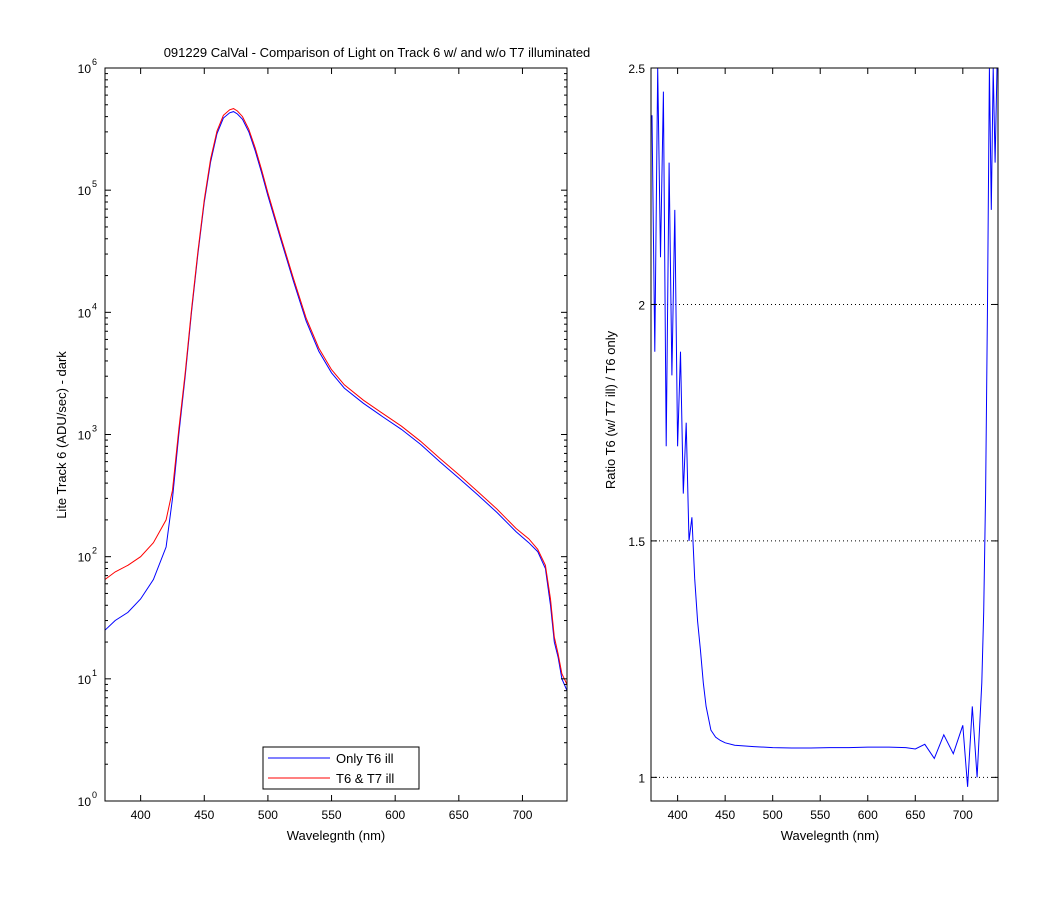 The image size is (1050, 900). What do you see at coordinates (725, 815) in the screenshot?
I see `right-x-tick-label: 450` at bounding box center [725, 815].